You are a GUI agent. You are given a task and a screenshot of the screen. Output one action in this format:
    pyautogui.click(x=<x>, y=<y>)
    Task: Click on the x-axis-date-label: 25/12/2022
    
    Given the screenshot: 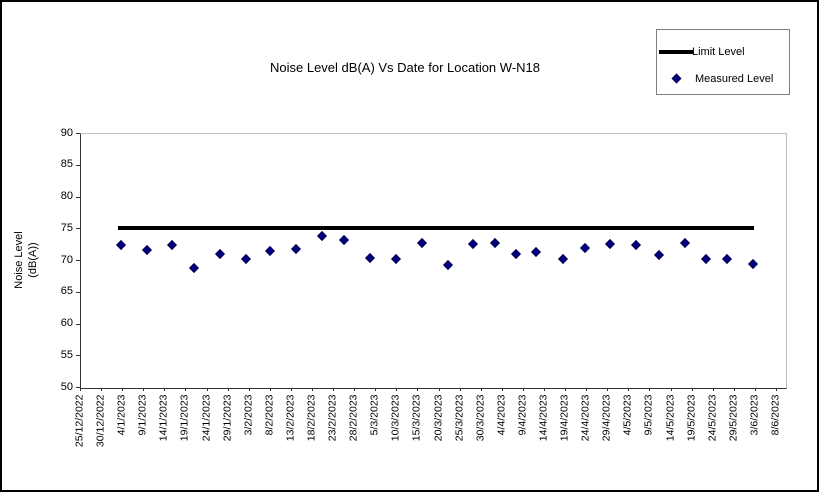 What is the action you would take?
    pyautogui.click(x=79, y=420)
    